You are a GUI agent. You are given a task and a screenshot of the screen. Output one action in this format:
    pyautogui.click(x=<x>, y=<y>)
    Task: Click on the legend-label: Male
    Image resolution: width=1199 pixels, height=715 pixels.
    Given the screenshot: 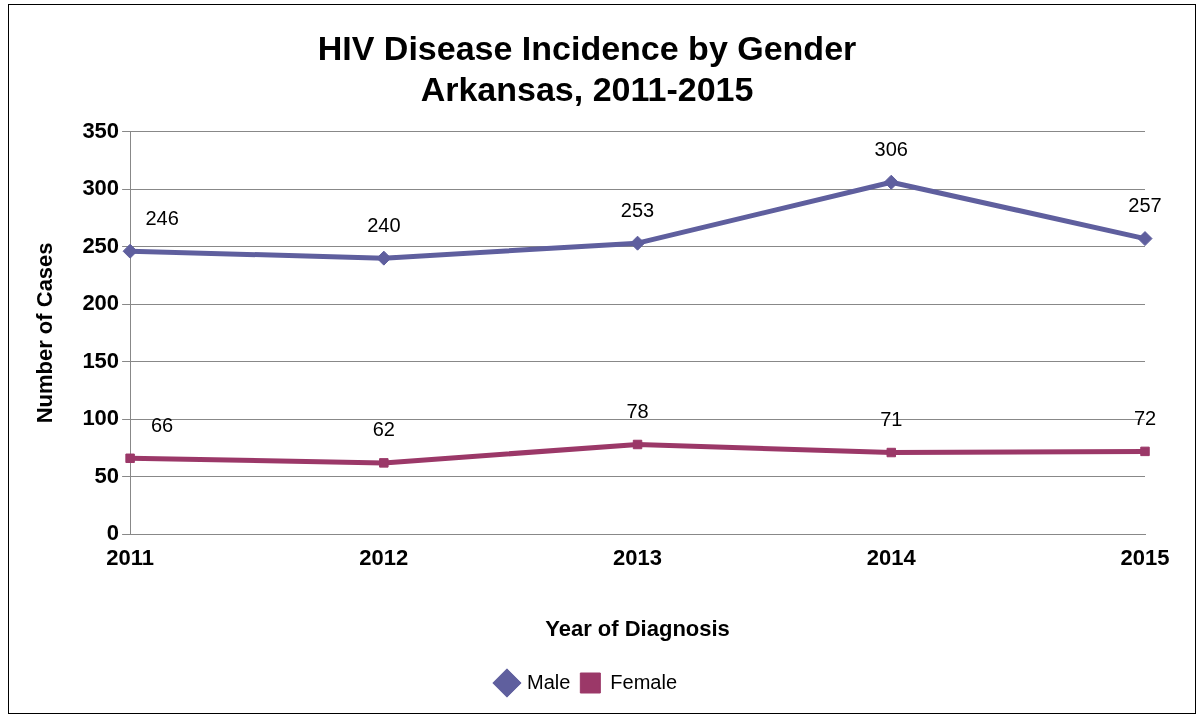 What is the action you would take?
    pyautogui.click(x=548, y=681)
    